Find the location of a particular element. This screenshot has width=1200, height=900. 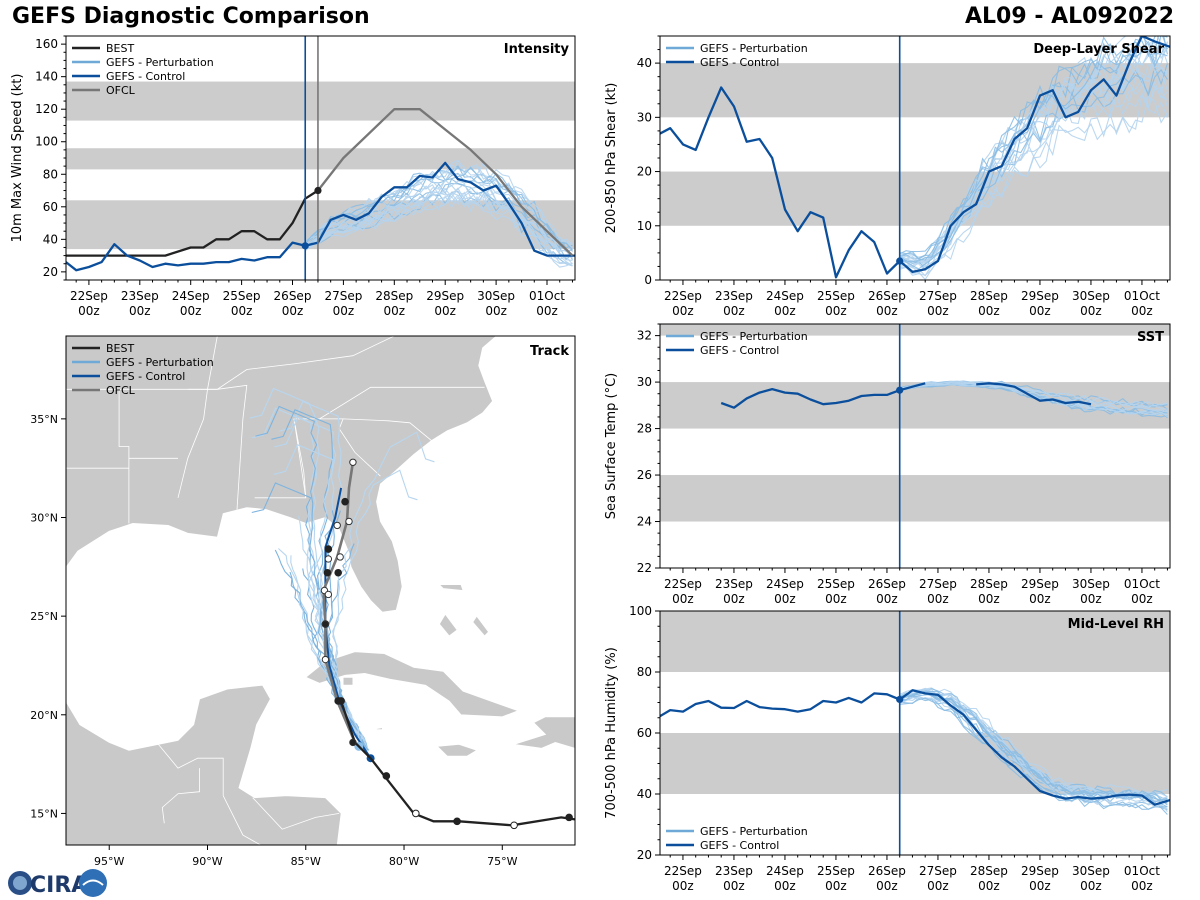

rh-xtick-date: 27Sep is located at coordinates (938, 871).